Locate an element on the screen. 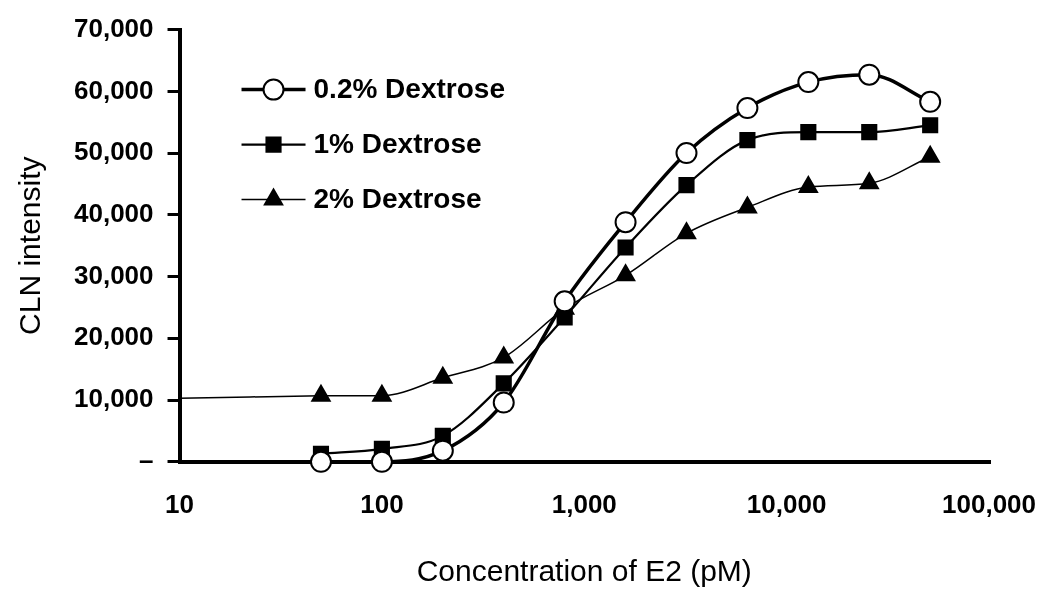 The image size is (1052, 605). x-tick-label: 1,000 is located at coordinates (584, 503).